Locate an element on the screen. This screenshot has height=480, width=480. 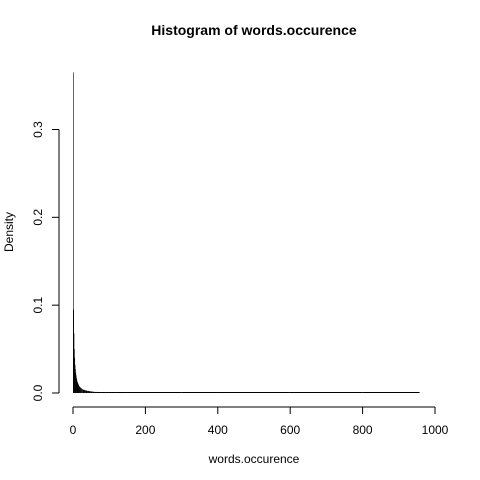
x-tick-label: 1000 is located at coordinates (435, 430).